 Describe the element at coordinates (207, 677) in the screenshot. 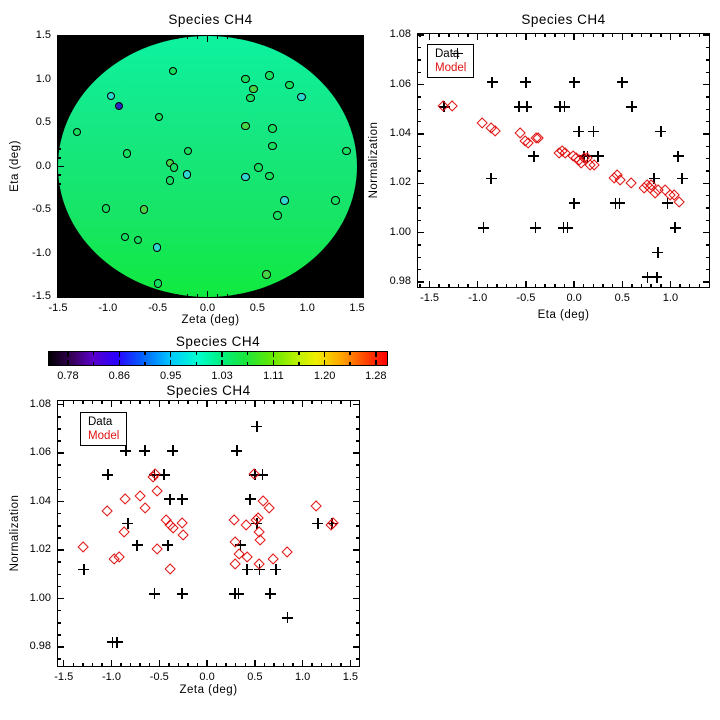

I see `x-tick-label: 0.0` at that location.